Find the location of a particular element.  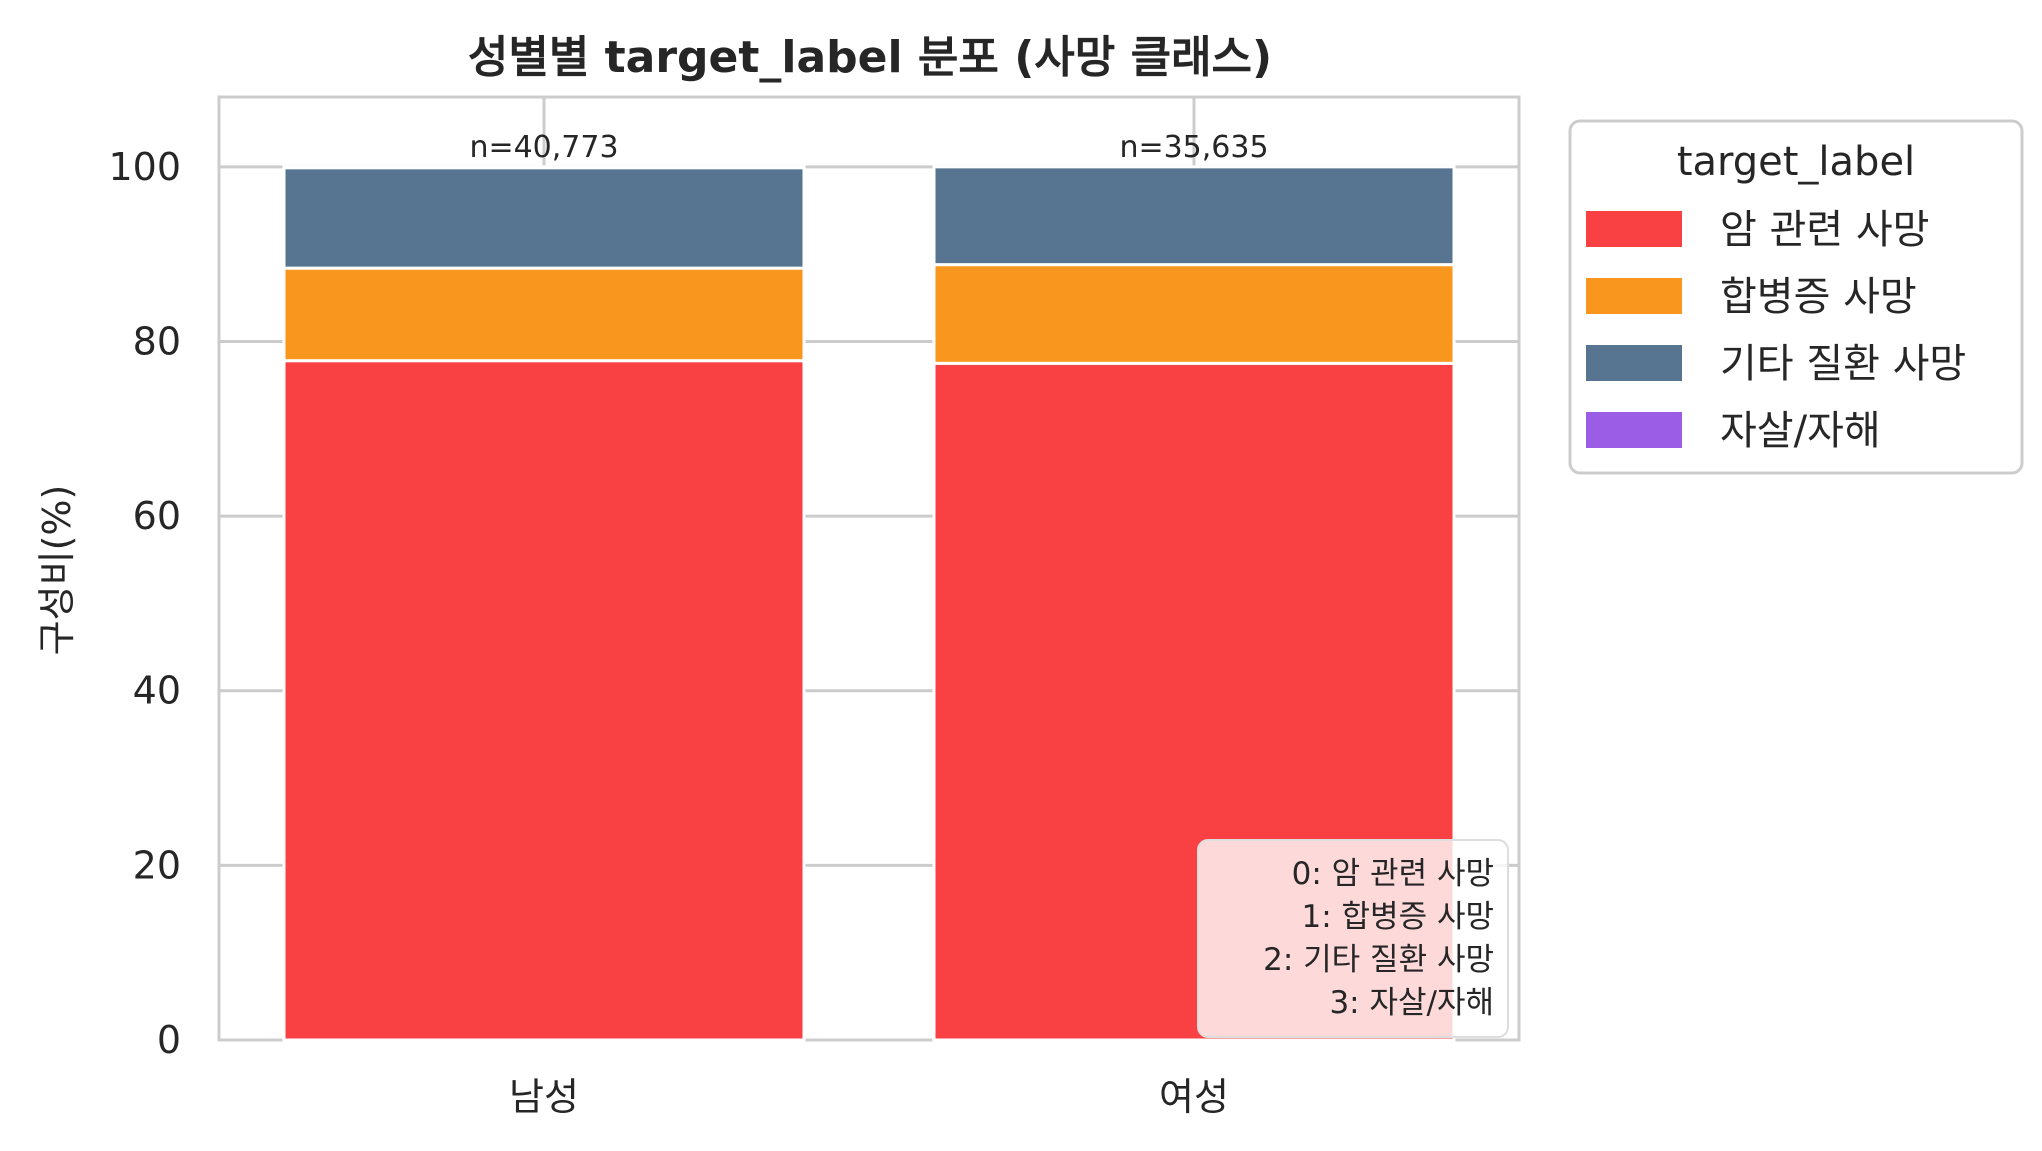

x-tick-label-1: 여성 is located at coordinates (1194, 1097).